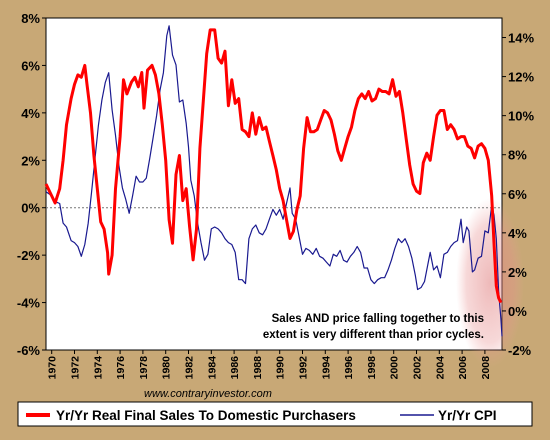  Describe the element at coordinates (467, 415) in the screenshot. I see `legend-label-cpi: Yr/Yr CPI` at that location.